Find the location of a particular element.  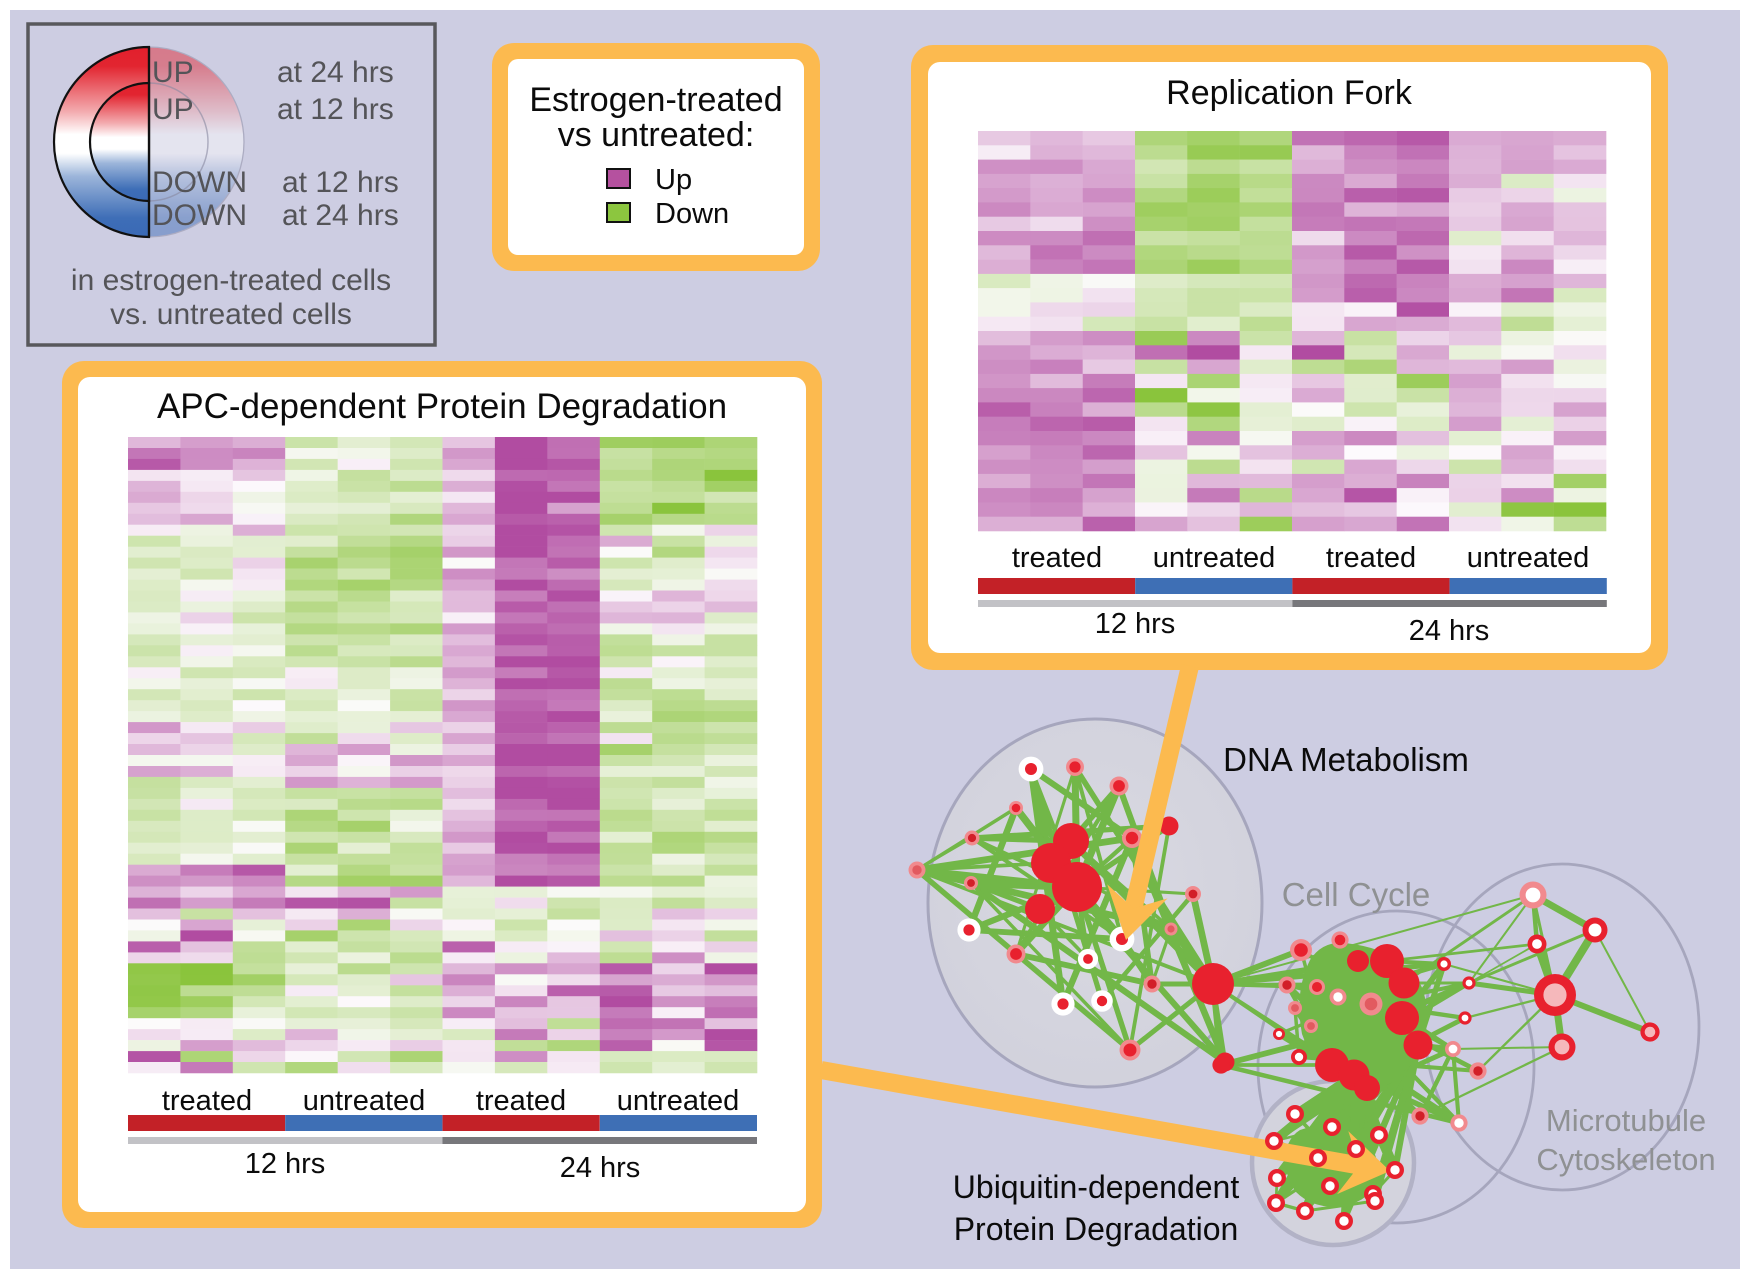

svg-text:APC-dependent Protein Degradat: APC-dependent Protein Degradation is located at coordinates (442, 406).